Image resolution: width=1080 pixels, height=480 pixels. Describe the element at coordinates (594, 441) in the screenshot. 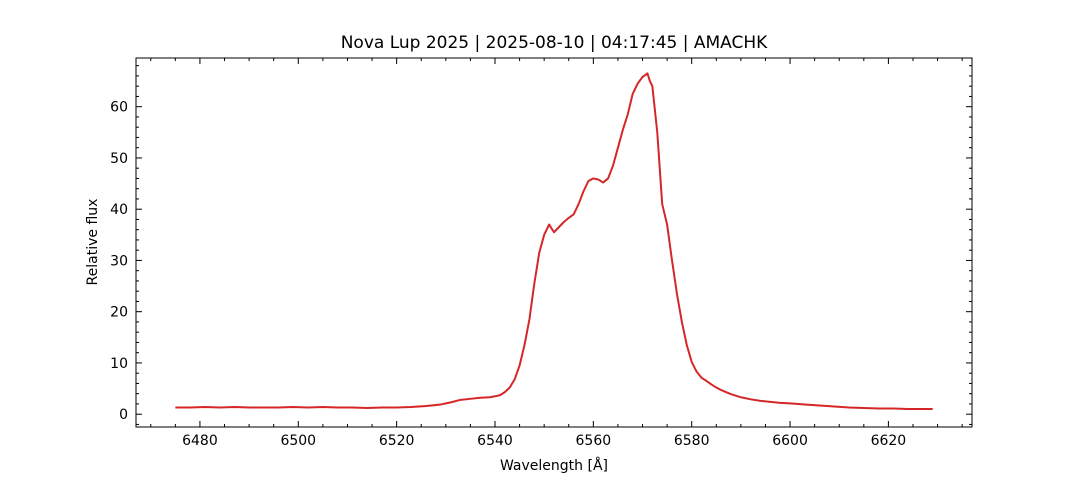

I see `x-tick-label: 6560` at that location.